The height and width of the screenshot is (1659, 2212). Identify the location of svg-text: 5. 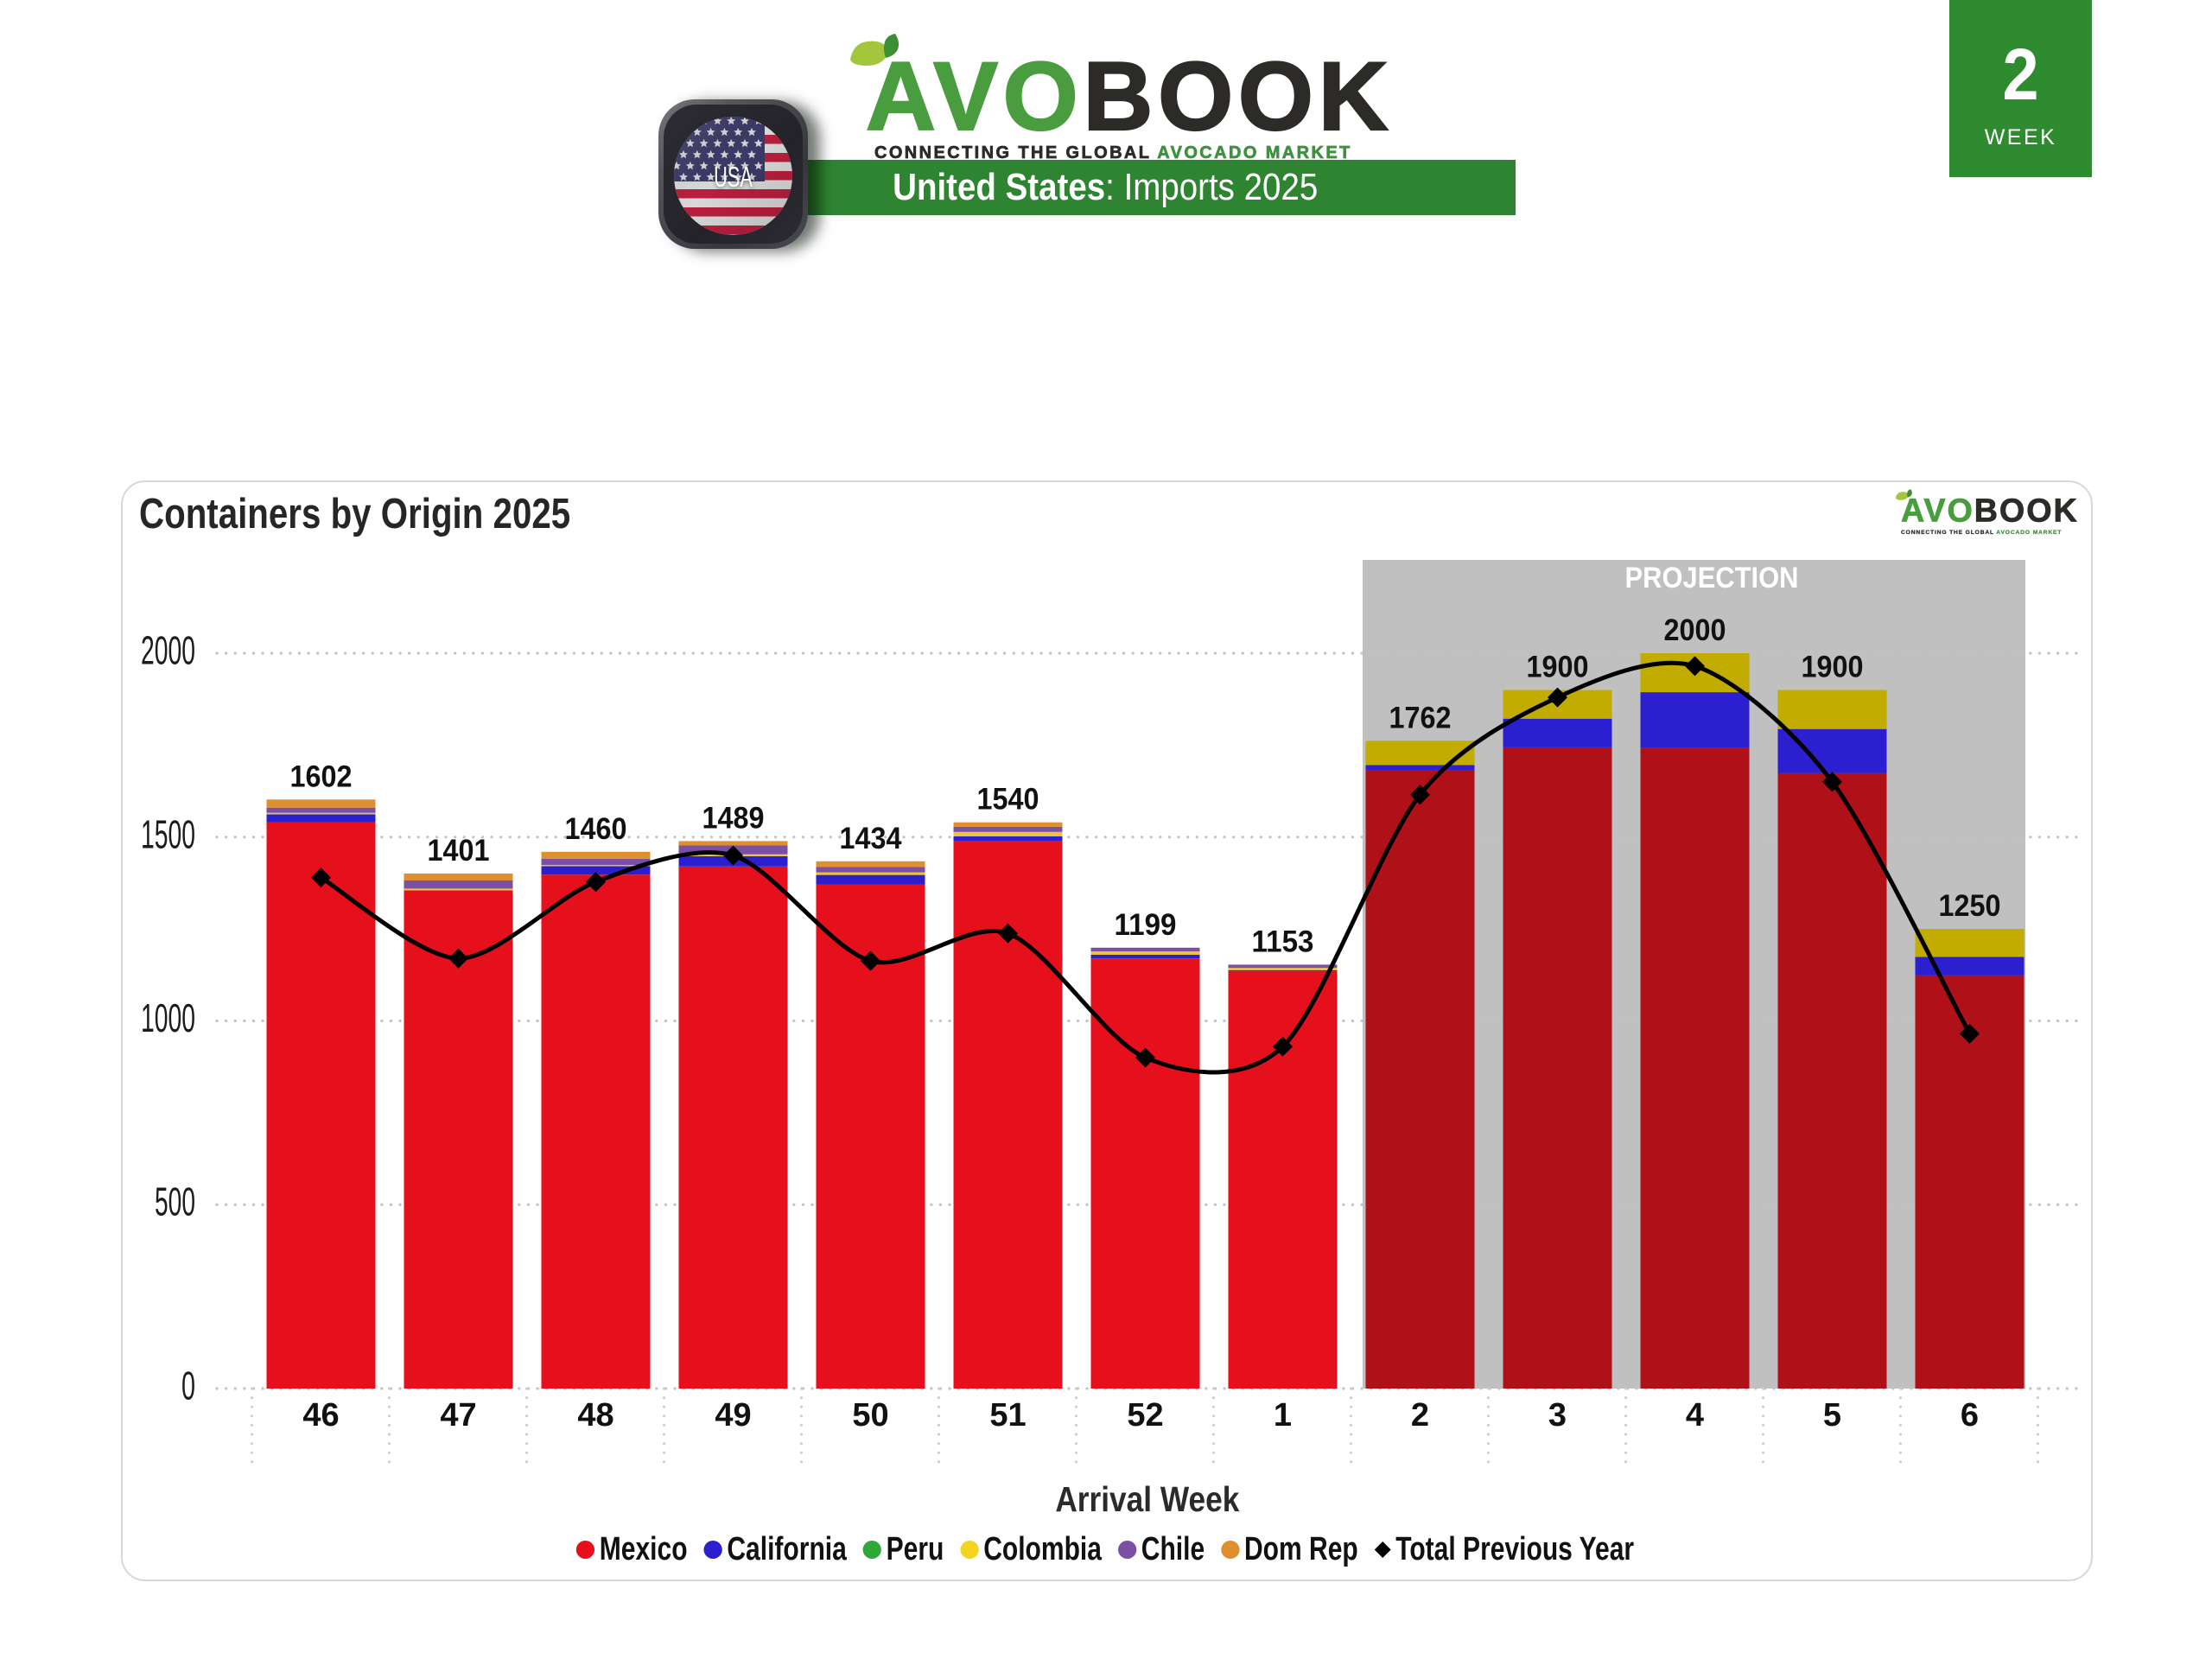
(1832, 1415).